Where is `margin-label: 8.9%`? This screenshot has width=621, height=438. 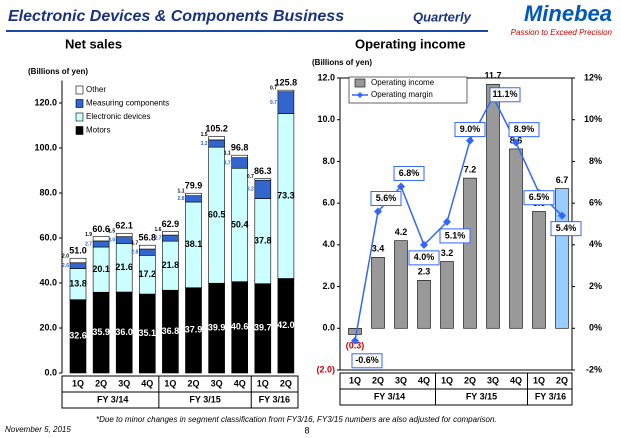 margin-label: 8.9% is located at coordinates (524, 129).